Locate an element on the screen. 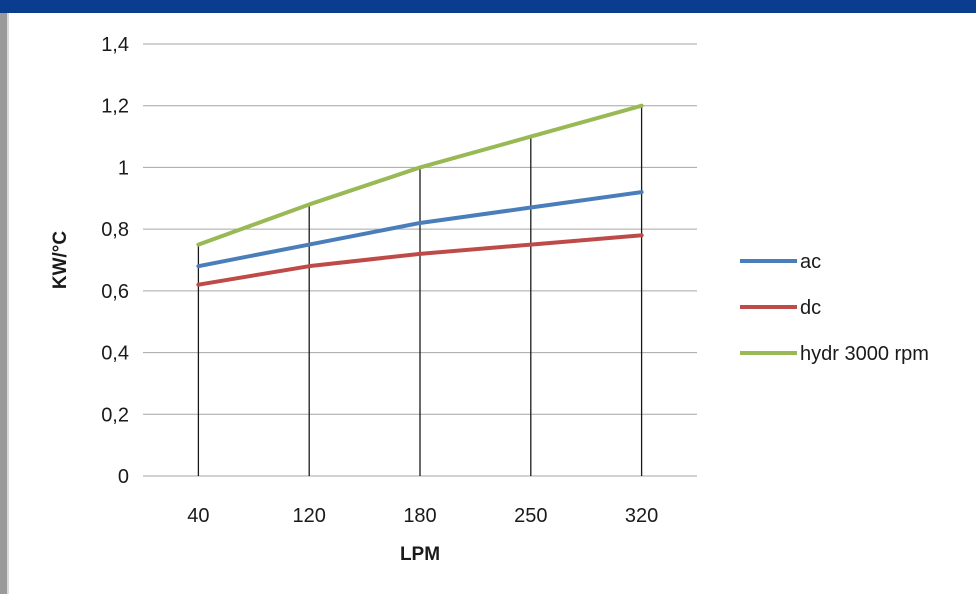  series-lines is located at coordinates (420, 195).